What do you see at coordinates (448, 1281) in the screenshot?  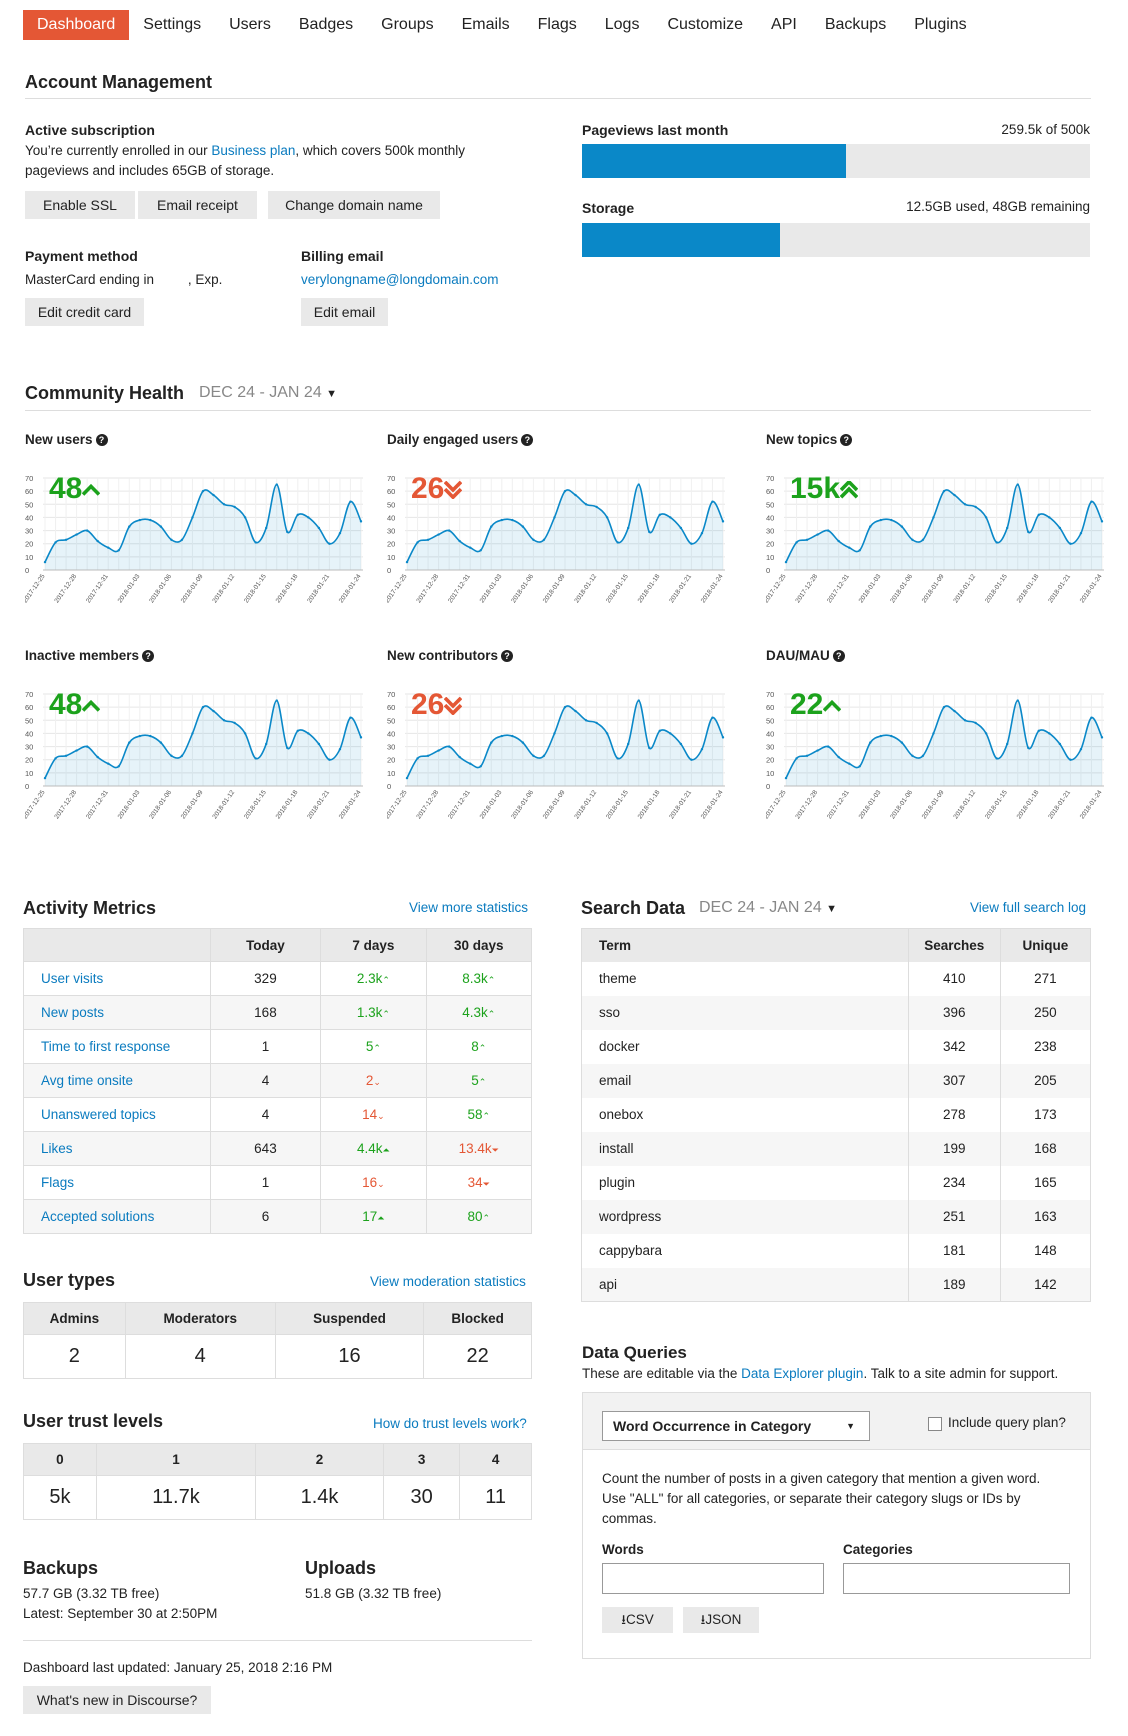 I see `view-moderation-statistics-link: View moderation statistics` at bounding box center [448, 1281].